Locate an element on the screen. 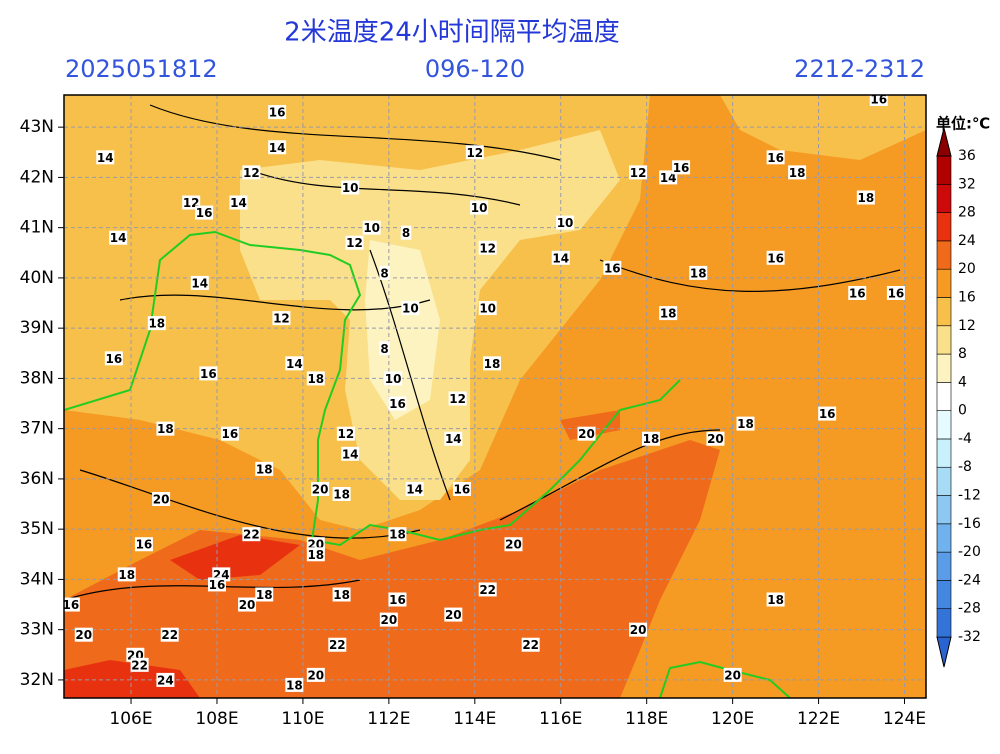 Image resolution: width=1000 pixels, height=754 pixels. colorbar-tick-label: -12 is located at coordinates (969, 496).